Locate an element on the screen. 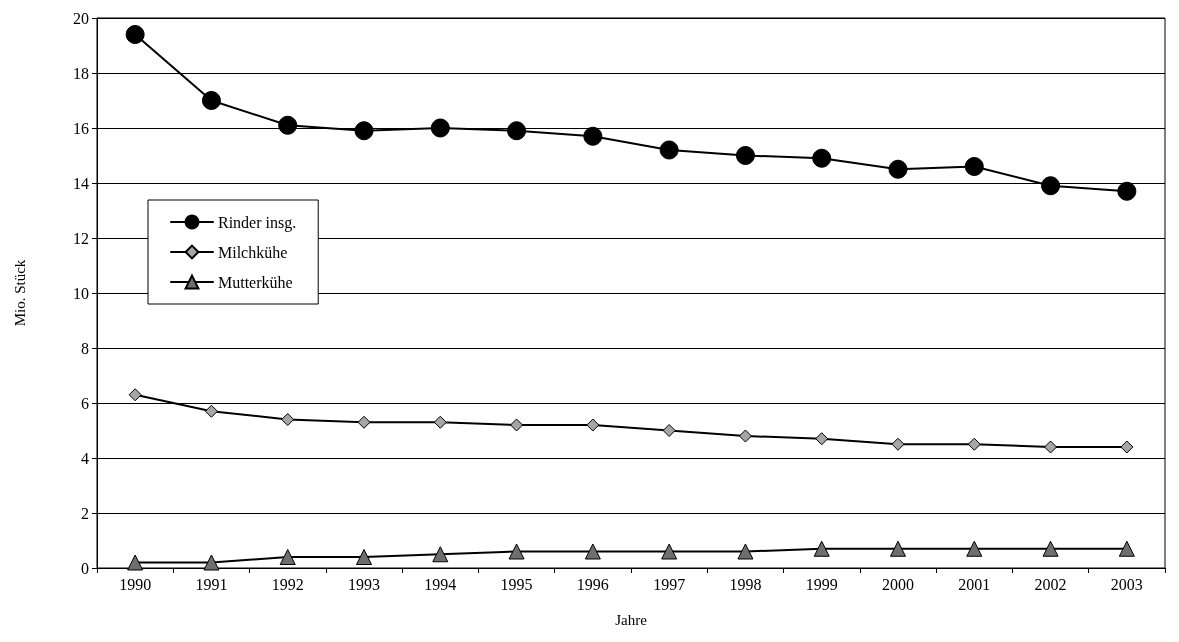 This screenshot has height=642, width=1179. x-tick-label: 1990 is located at coordinates (135, 584).